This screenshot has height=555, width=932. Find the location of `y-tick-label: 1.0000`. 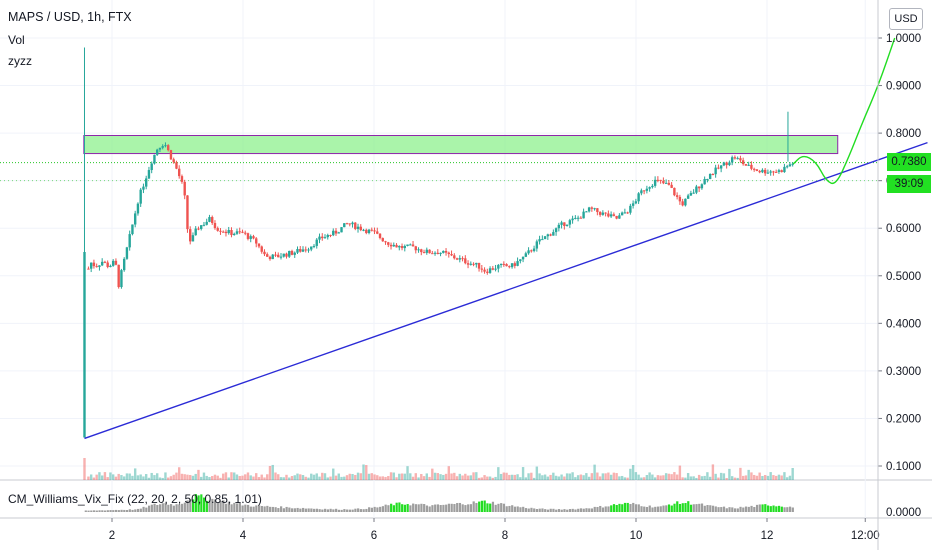

y-tick-label: 1.0000 is located at coordinates (903, 39).